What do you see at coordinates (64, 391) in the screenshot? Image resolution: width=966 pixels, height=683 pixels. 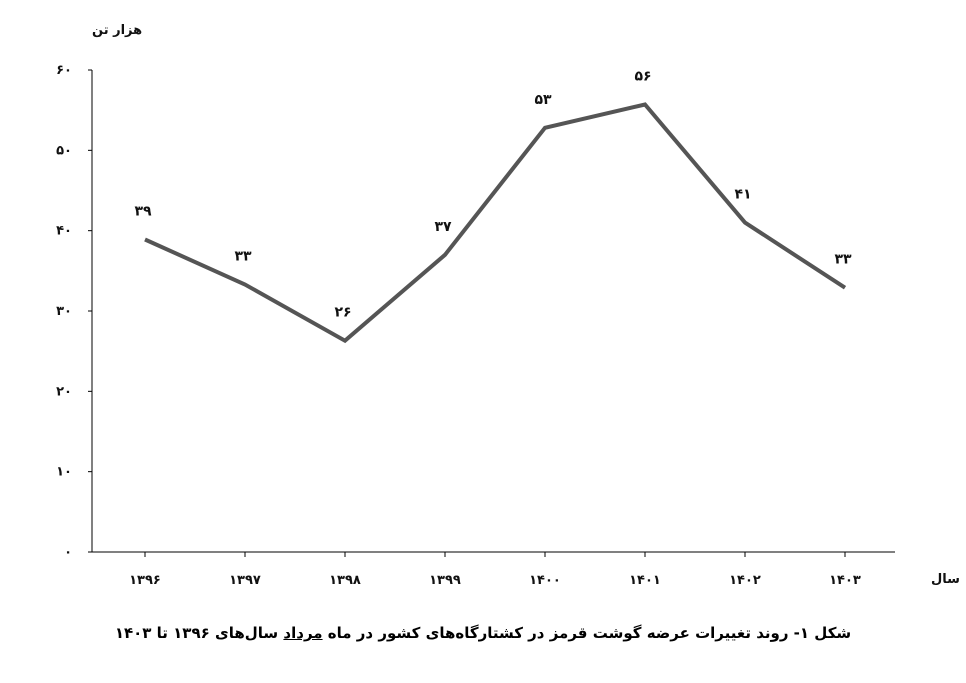 I see `y-tick-label: ۲۰` at bounding box center [64, 391].